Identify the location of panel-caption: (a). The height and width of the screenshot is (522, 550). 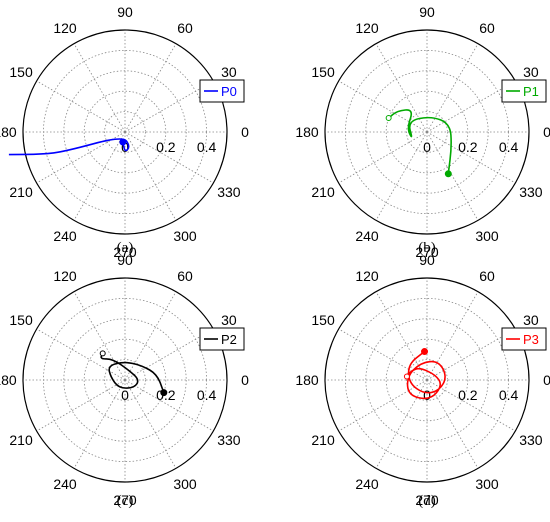
(125, 248).